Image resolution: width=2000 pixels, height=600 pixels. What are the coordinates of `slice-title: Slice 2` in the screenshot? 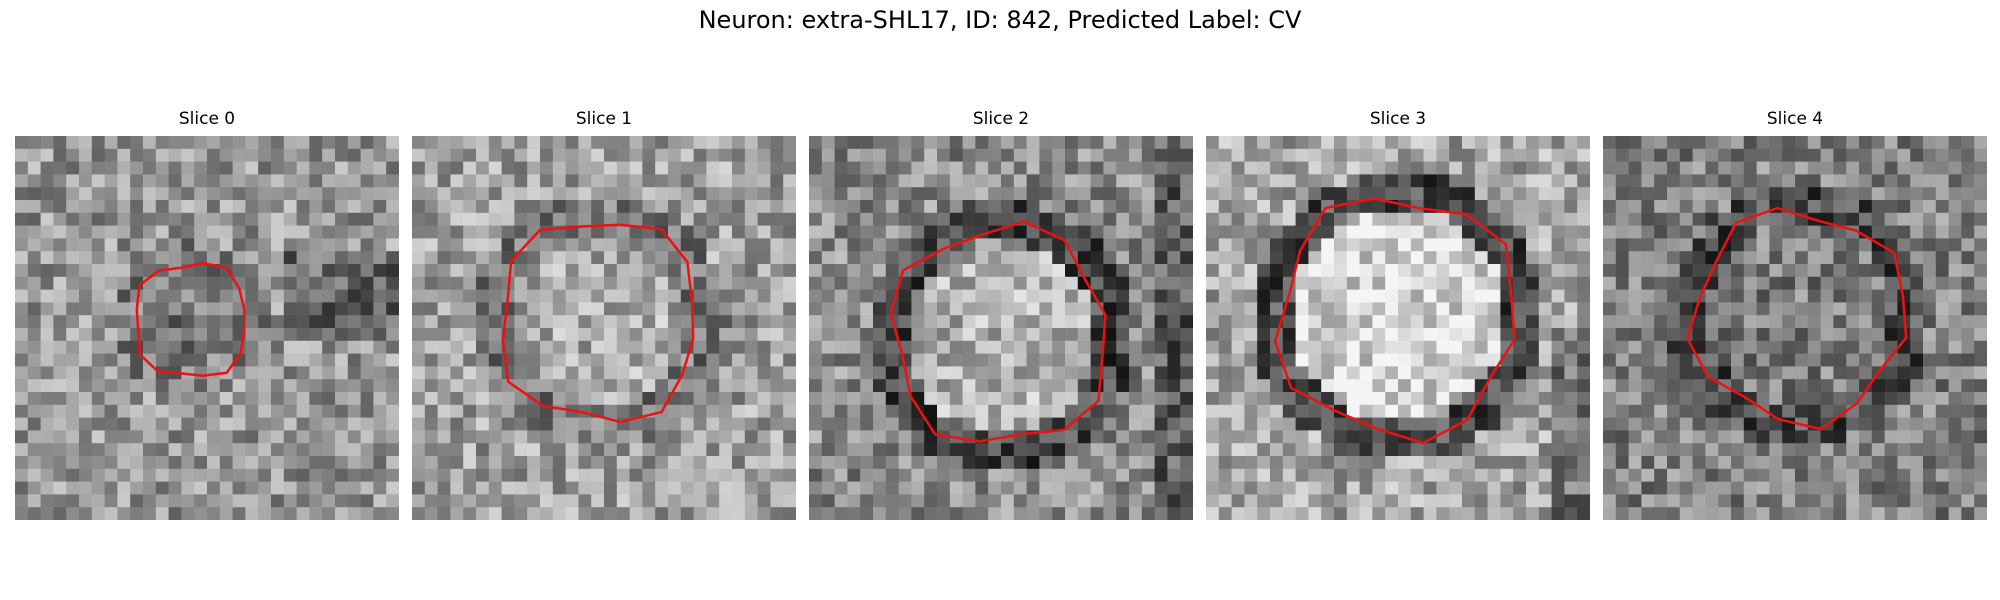 It's located at (1001, 119).